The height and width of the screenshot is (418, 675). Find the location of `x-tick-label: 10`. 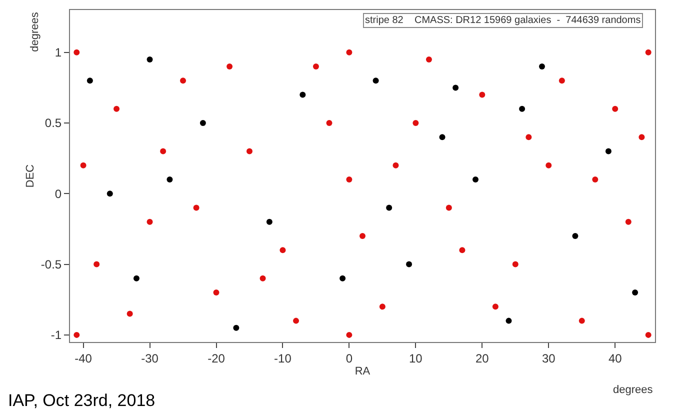

x-tick-label: 10 is located at coordinates (416, 358).